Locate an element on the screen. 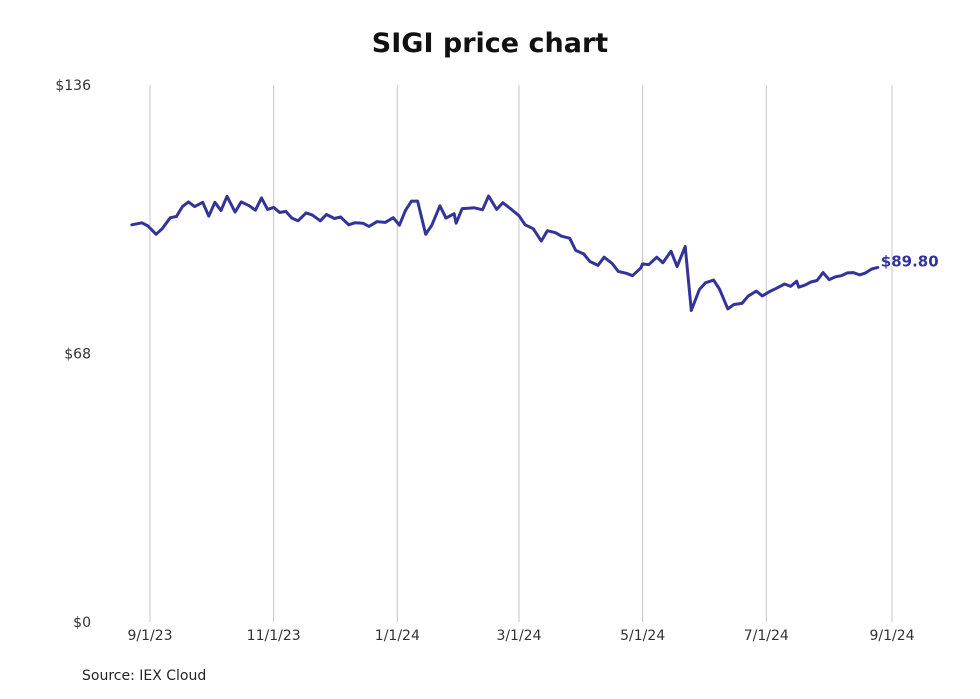  y-tick-label: $68 is located at coordinates (77, 355).